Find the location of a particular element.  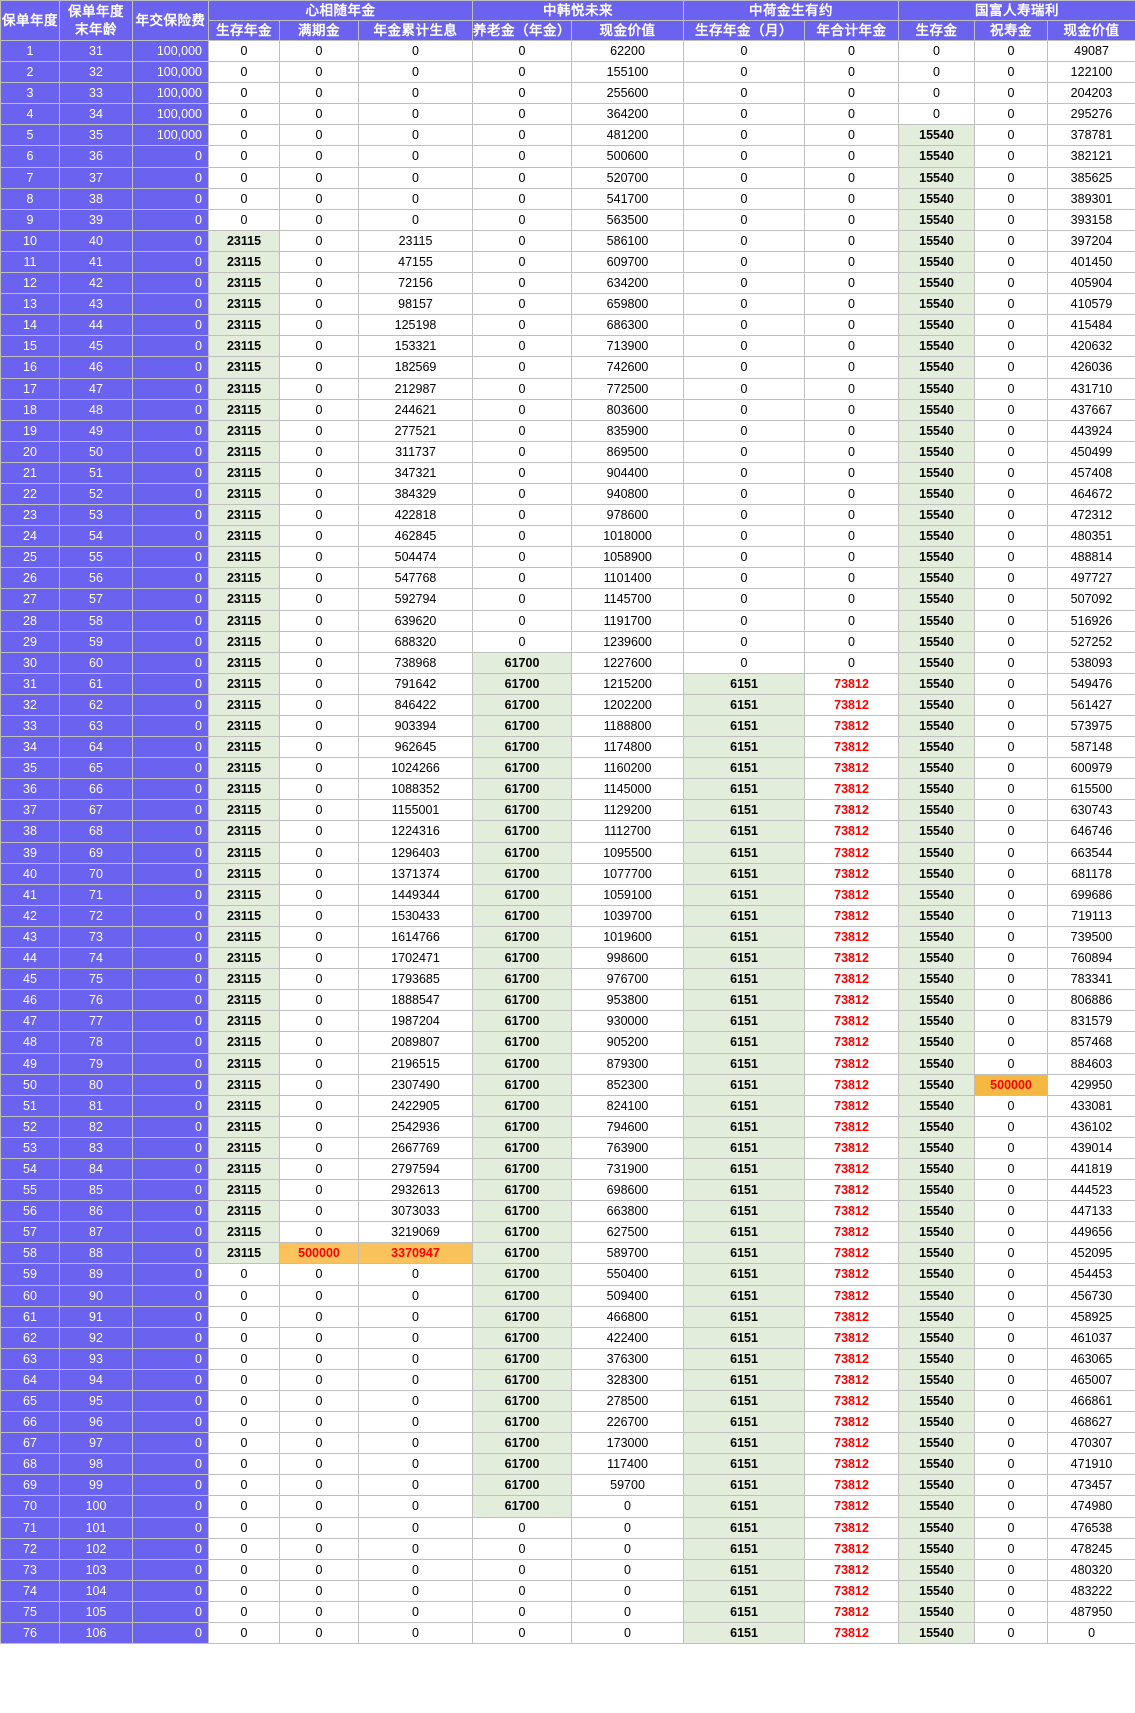

cell-zh-cash: 930000 is located at coordinates (628, 1021).